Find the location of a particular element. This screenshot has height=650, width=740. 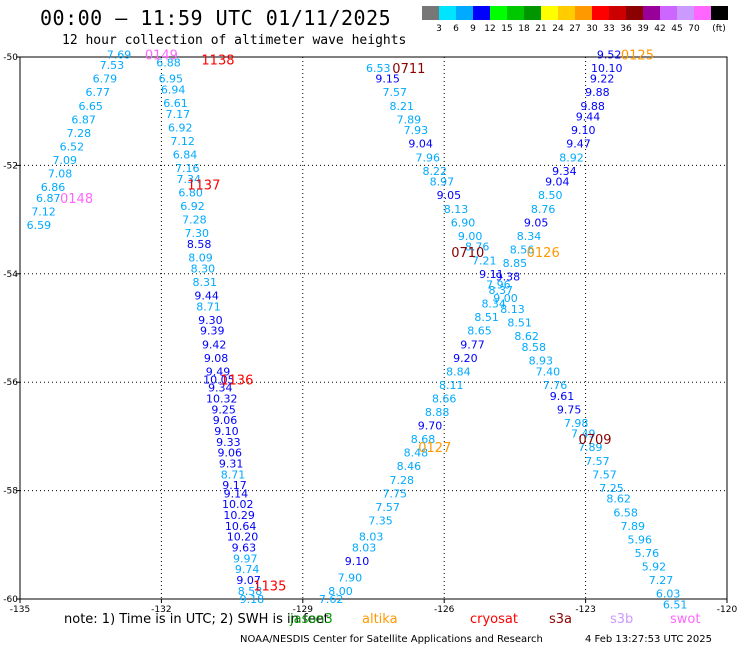

wave-height-value: 8.65 is located at coordinates (479, 331).